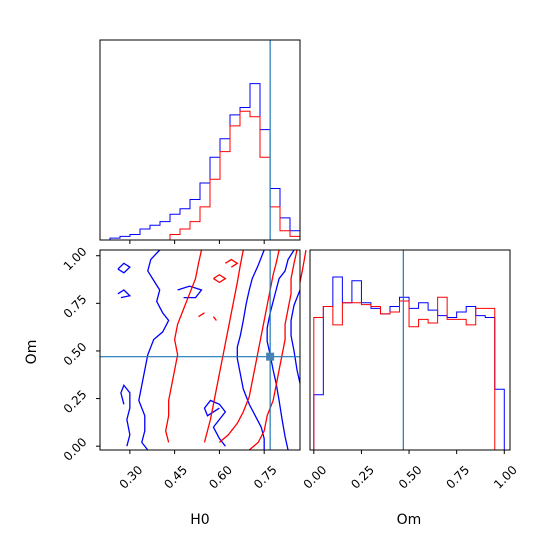 The image size is (550, 550). What do you see at coordinates (410, 477) in the screenshot?
I see `om-x-tick-label-2: 0.50` at bounding box center [410, 477].